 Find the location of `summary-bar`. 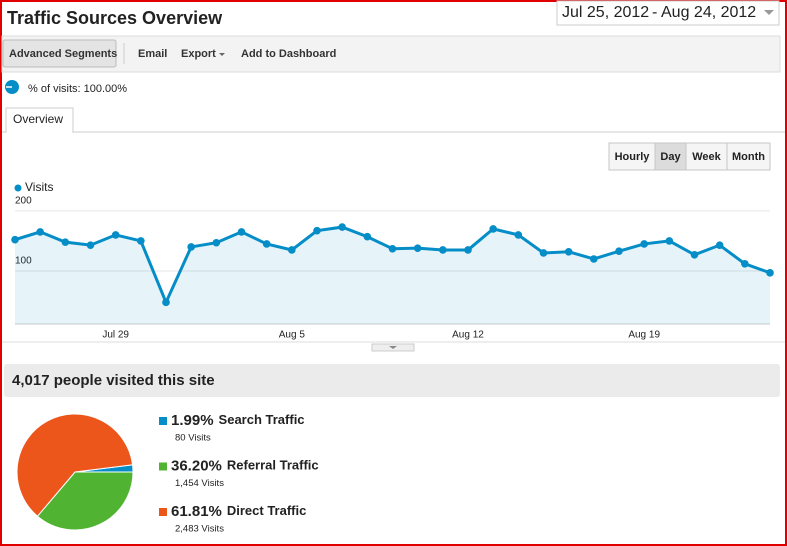

summary-bar is located at coordinates (392, 380).